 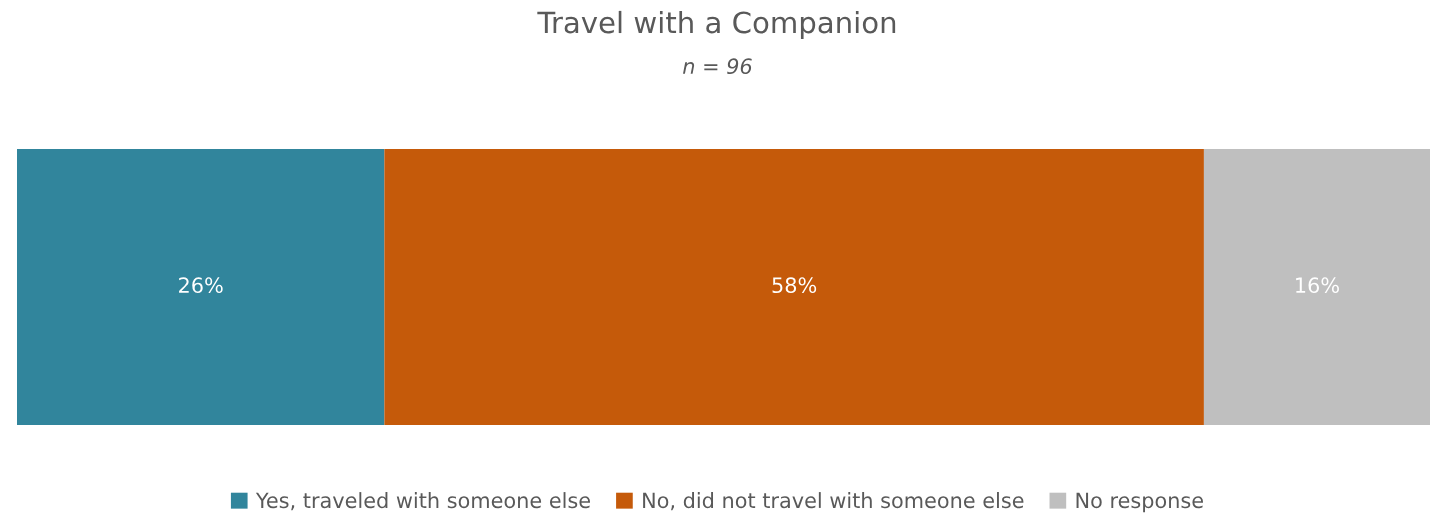 I want to click on data-label: 16%, so click(x=1317, y=285).